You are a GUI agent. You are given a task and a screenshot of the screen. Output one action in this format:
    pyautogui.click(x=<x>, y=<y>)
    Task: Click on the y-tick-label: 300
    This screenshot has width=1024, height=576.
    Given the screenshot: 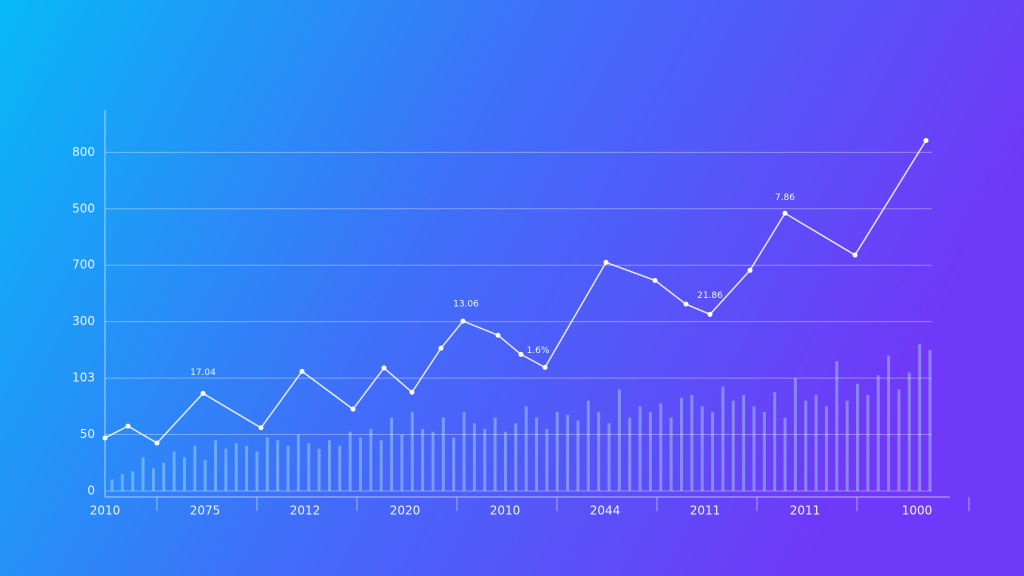 What is the action you would take?
    pyautogui.click(x=83, y=321)
    